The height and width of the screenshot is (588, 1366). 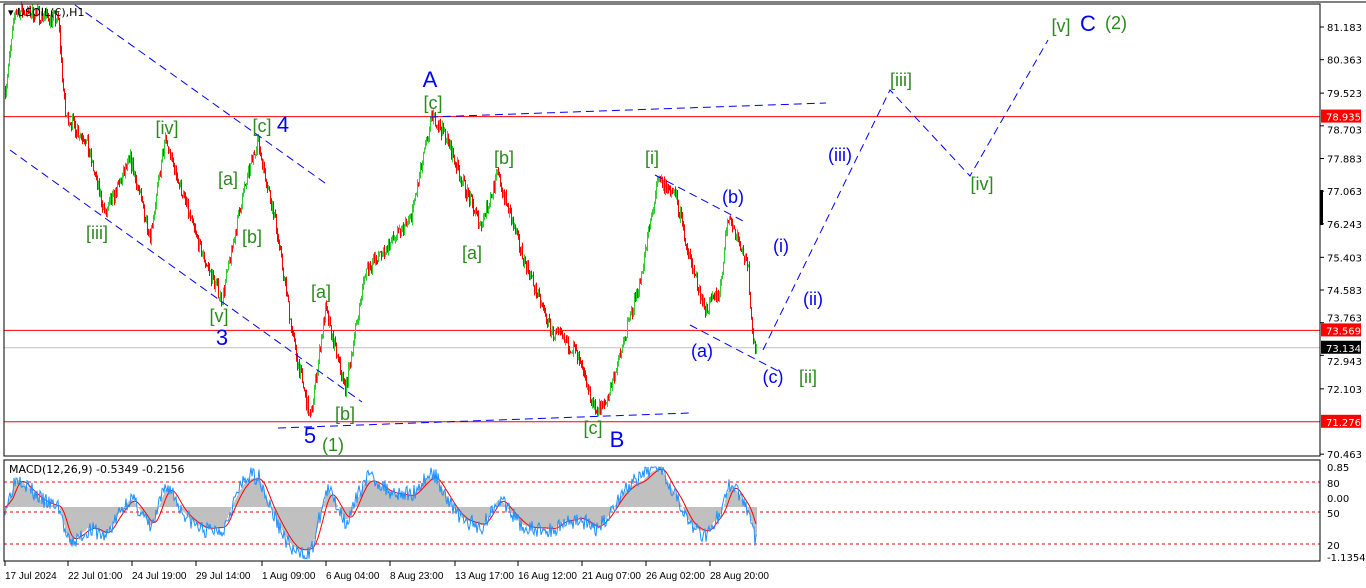 What do you see at coordinates (1343, 331) in the screenshot?
I see `level-price-label: 73.569` at bounding box center [1343, 331].